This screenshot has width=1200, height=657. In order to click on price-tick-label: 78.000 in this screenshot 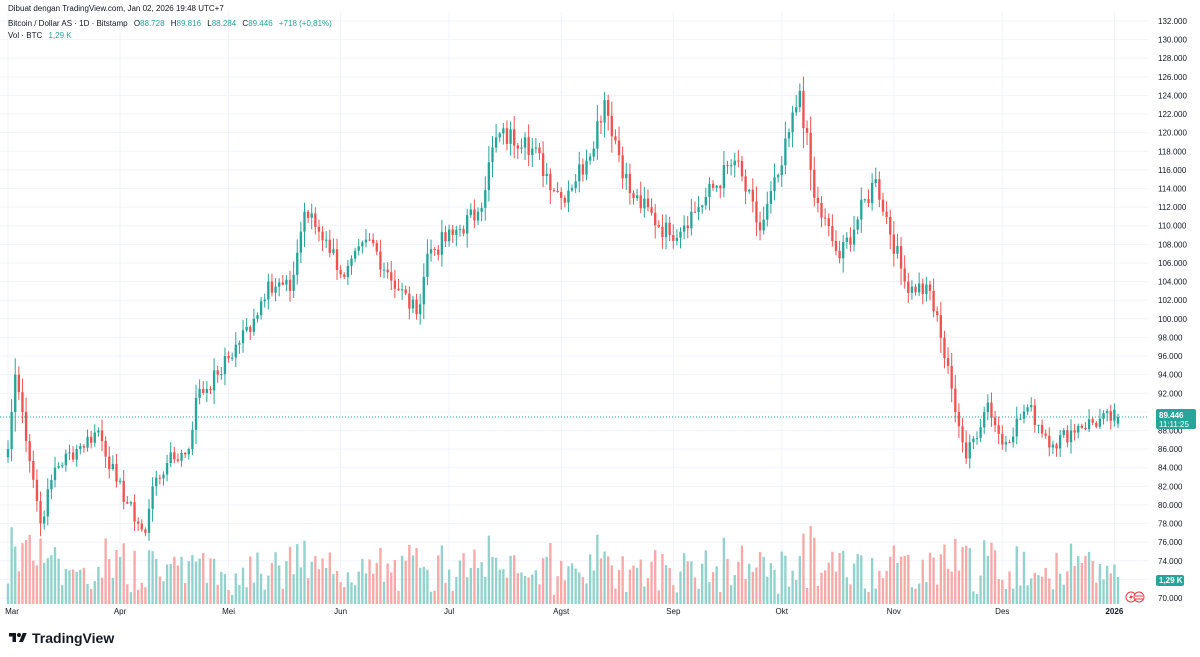, I will do `click(1170, 524)`.